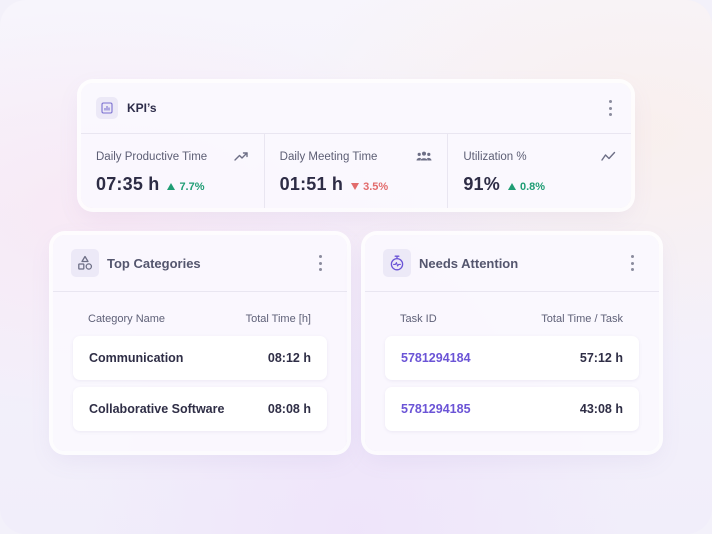 This screenshot has height=534, width=712. What do you see at coordinates (152, 157) in the screenshot?
I see `kpi-label: Daily Productive Time` at bounding box center [152, 157].